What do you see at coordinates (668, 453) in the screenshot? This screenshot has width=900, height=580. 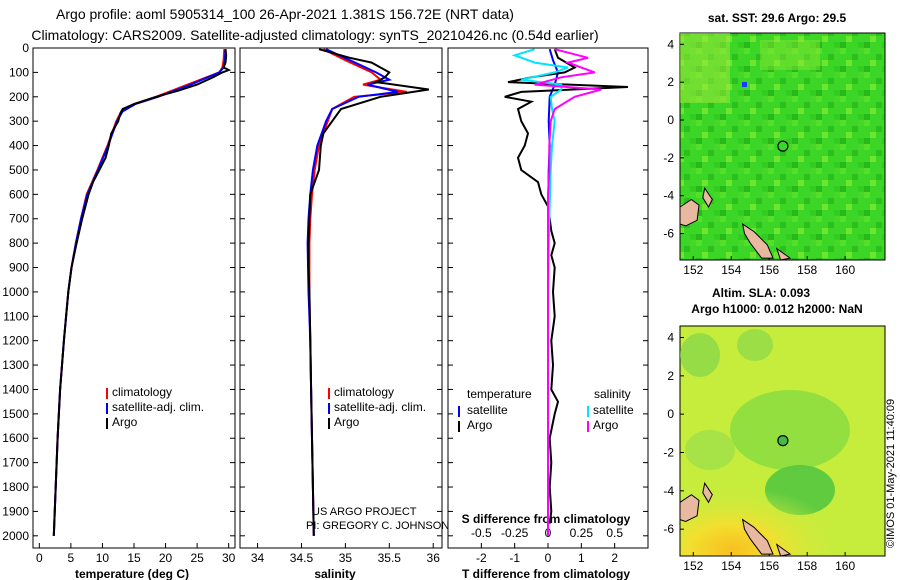 I see `sla-map-ytick-label: -2` at bounding box center [668, 453].